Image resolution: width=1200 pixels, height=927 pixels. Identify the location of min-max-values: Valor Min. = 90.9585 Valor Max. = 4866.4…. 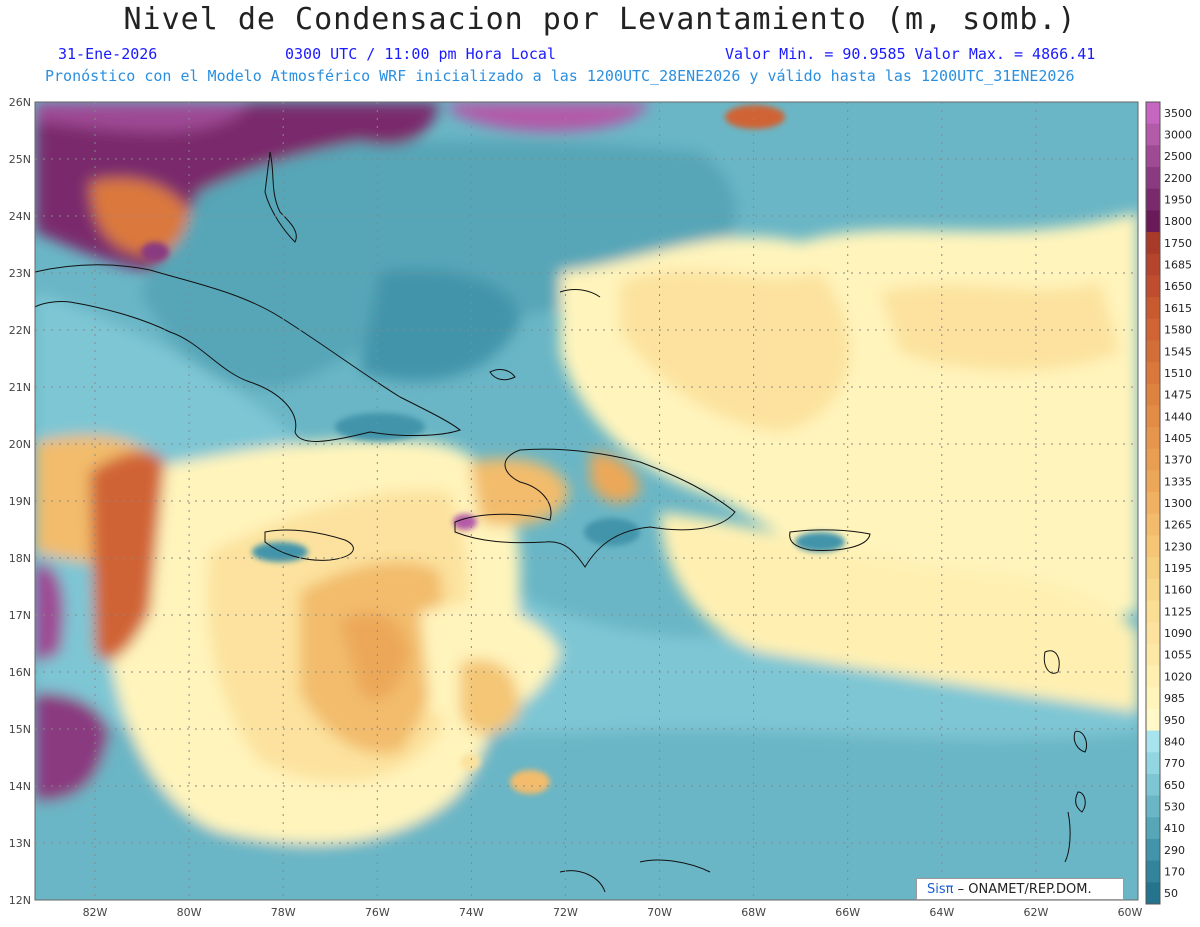
(910, 54).